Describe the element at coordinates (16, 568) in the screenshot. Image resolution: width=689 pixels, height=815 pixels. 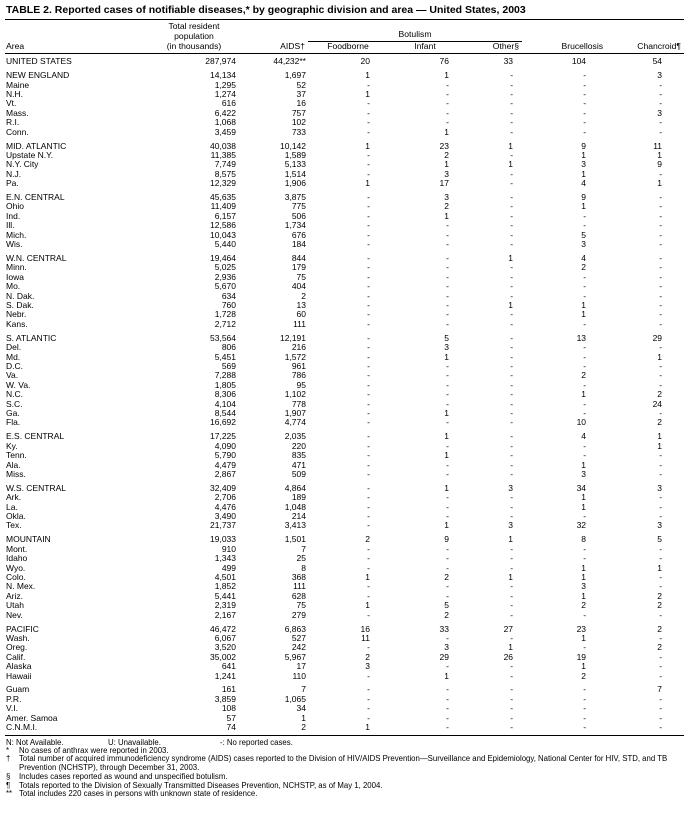
I see `area-cell: Wyo.` at that location.